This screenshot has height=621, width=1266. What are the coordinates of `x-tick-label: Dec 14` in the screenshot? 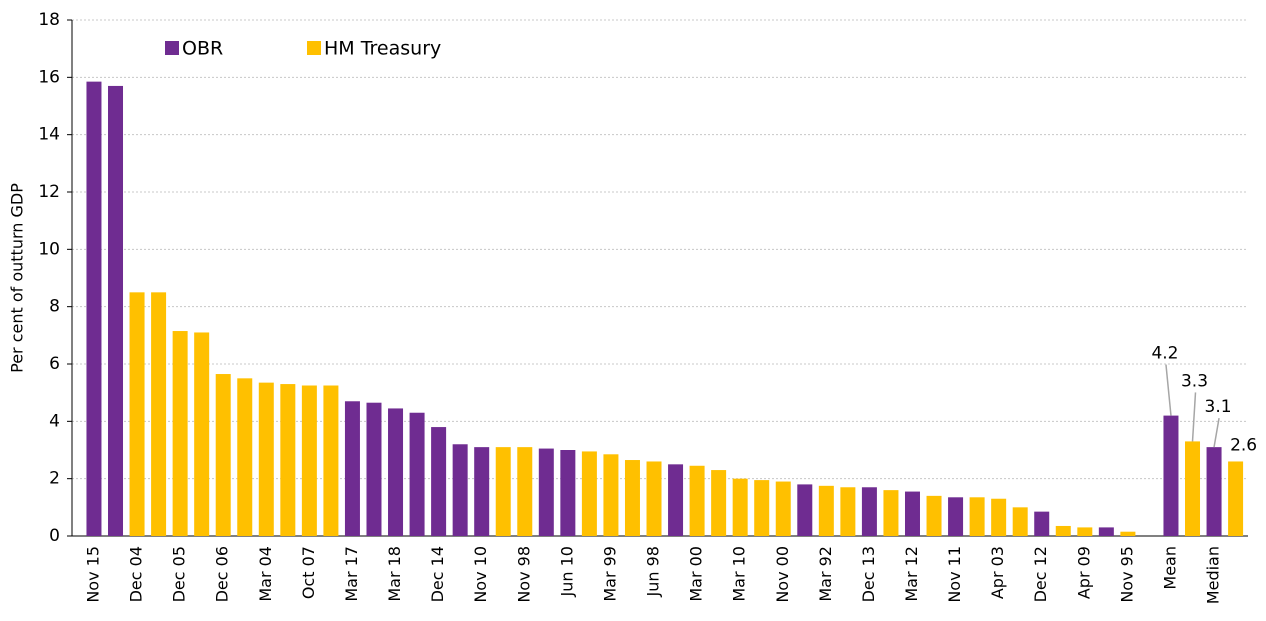 It's located at (437, 574).